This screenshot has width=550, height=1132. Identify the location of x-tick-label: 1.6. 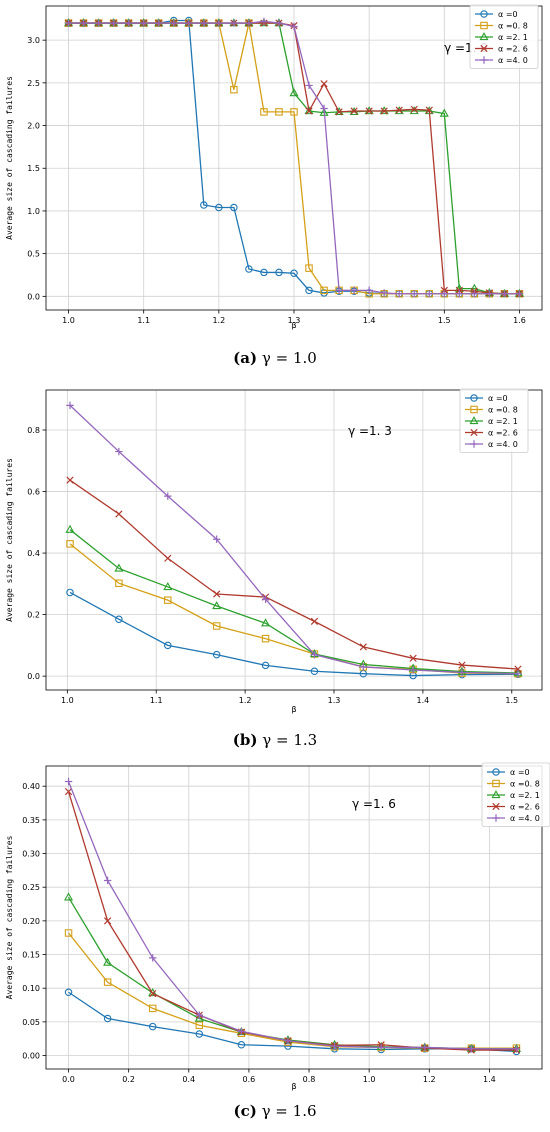
(519, 320).